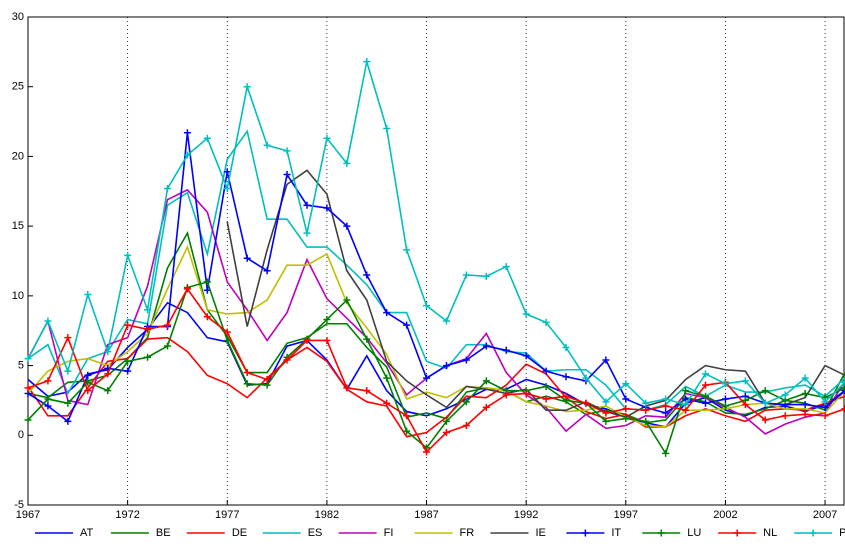 This screenshot has height=547, width=845. Describe the element at coordinates (626, 515) in the screenshot. I see `x-tick-label: 1997` at that location.